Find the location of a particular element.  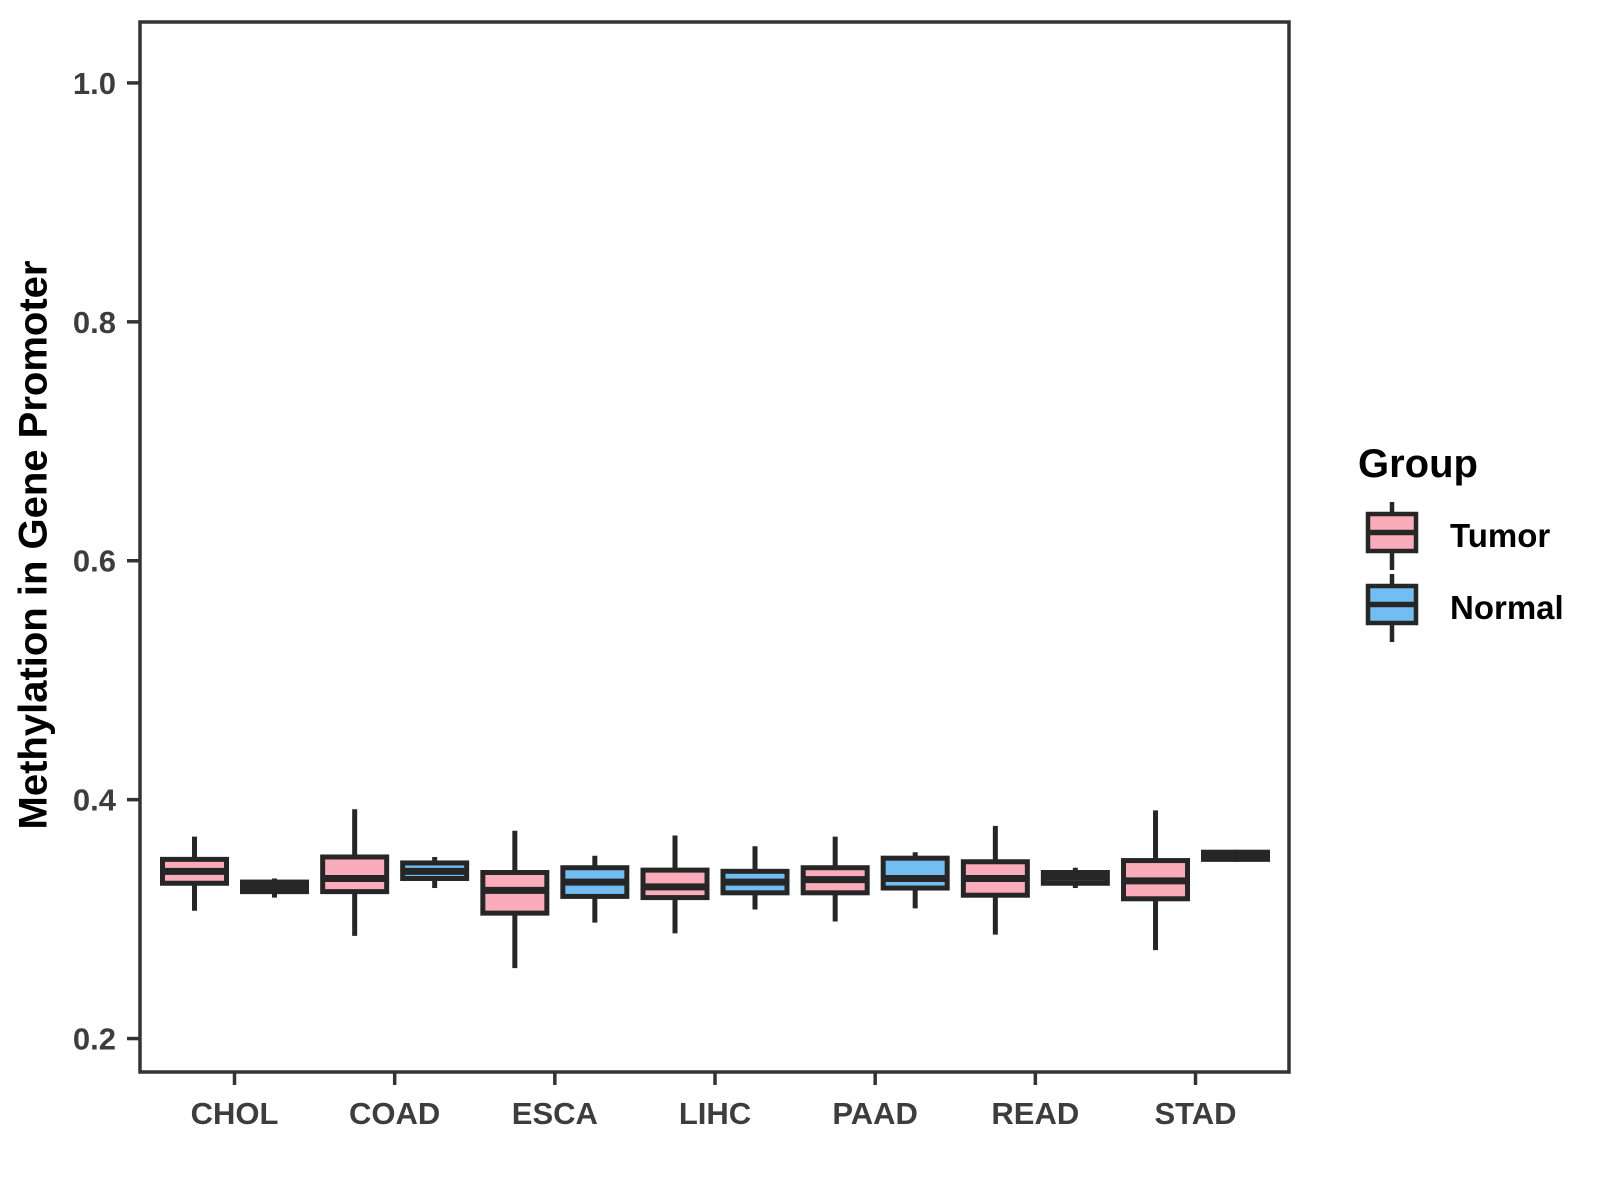

legend-entry-tumor: Tumor is located at coordinates (1464, 536).